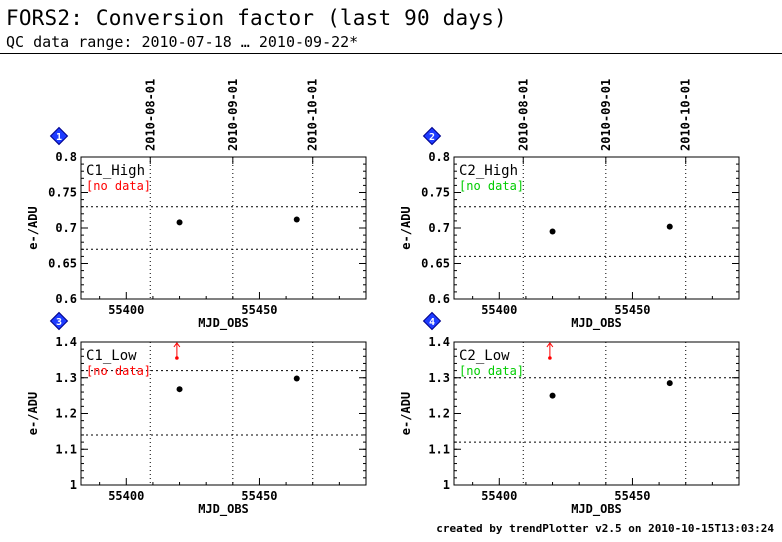  What do you see at coordinates (484, 356) in the screenshot?
I see `panel-label: C2_Low` at bounding box center [484, 356].